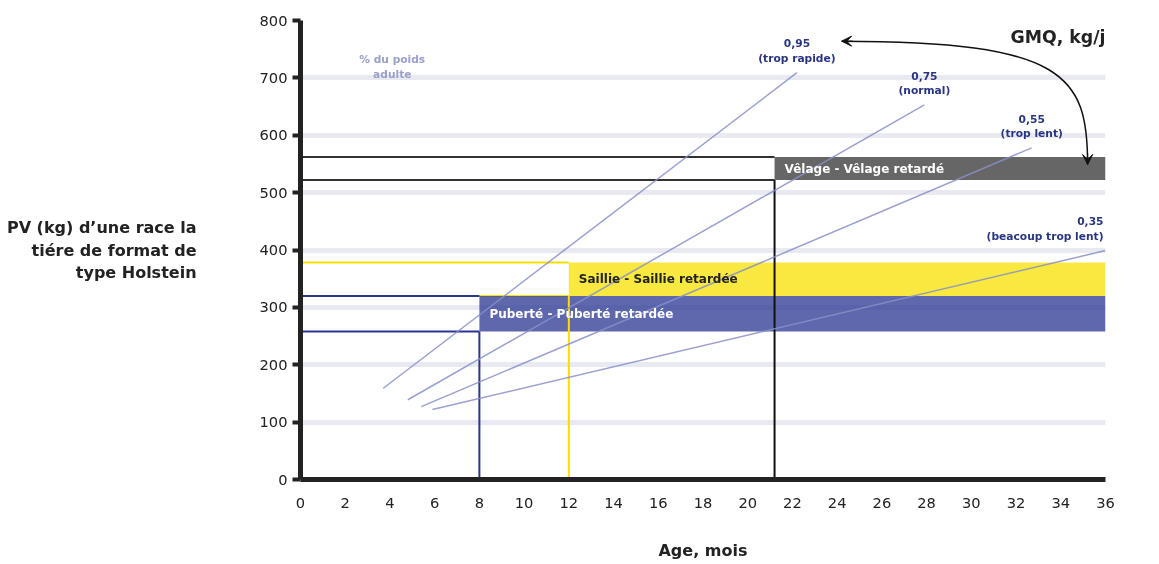  What do you see at coordinates (837, 502) in the screenshot?
I see `x-tick-label: 24` at bounding box center [837, 502].